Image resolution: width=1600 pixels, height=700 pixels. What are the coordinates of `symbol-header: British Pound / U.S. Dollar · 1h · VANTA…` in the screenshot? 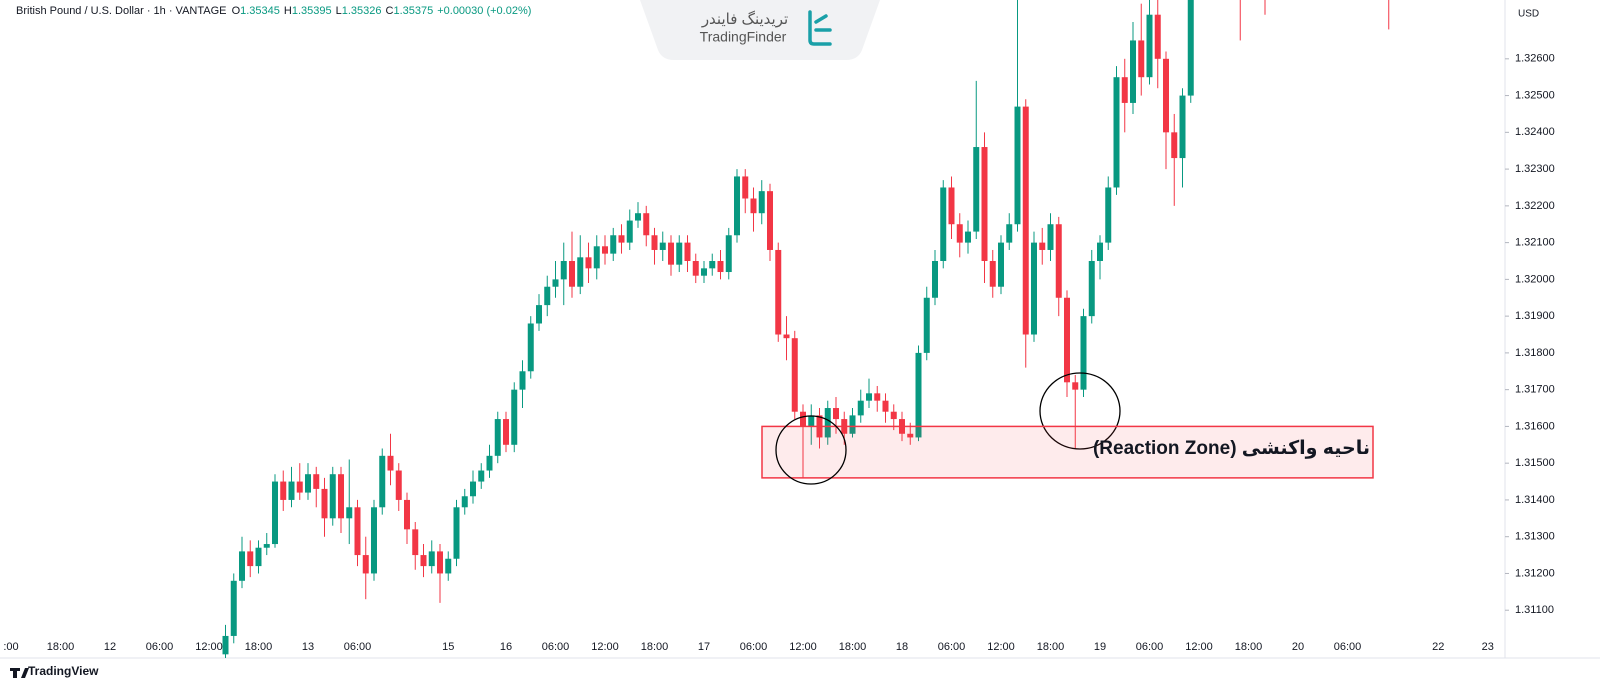 It's located at (275, 11).